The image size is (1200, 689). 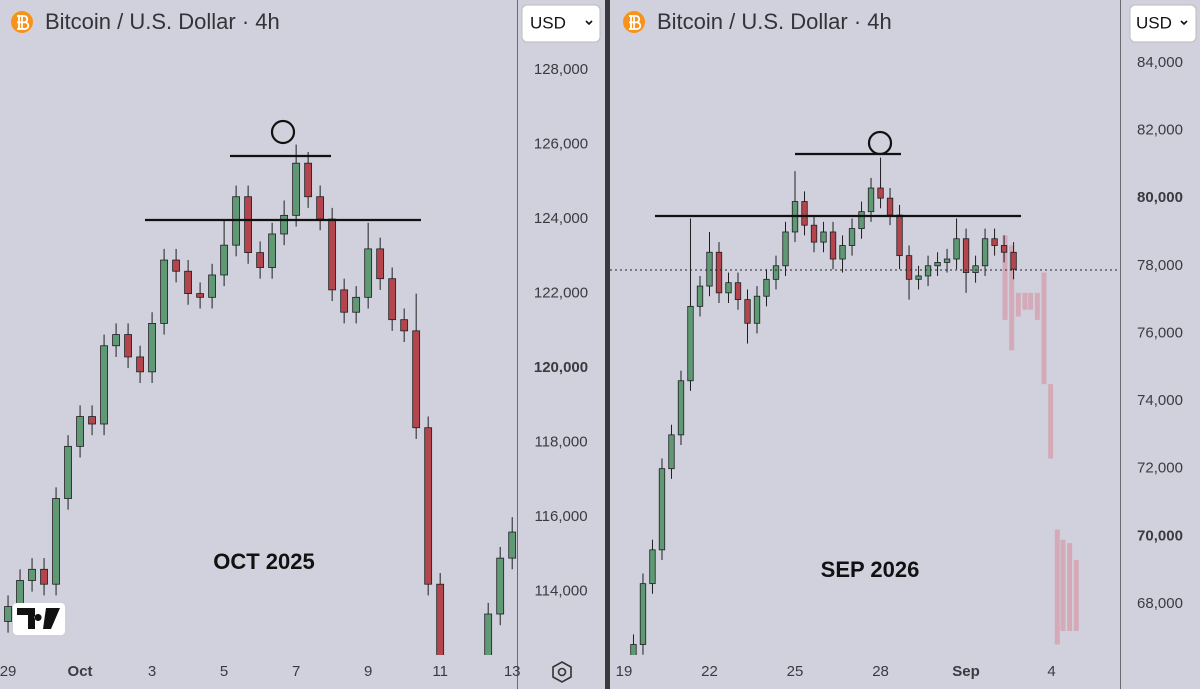 I want to click on y-tick-label: 68,000, so click(x=1160, y=603).